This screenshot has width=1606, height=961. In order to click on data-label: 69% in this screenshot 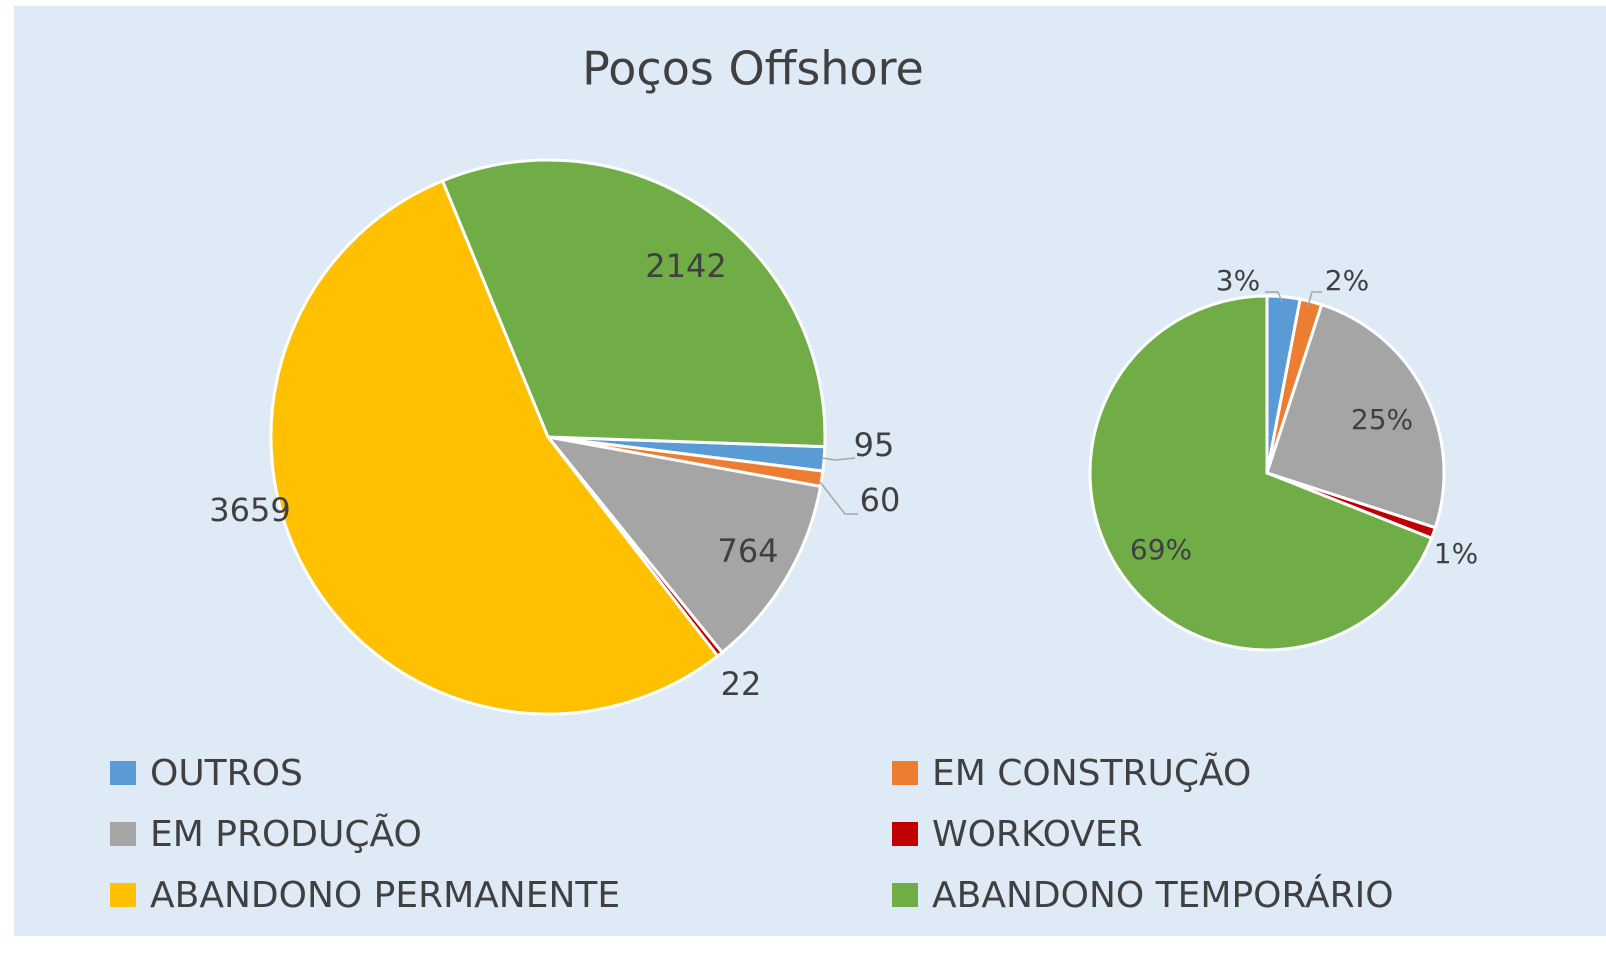, I will do `click(1161, 549)`.